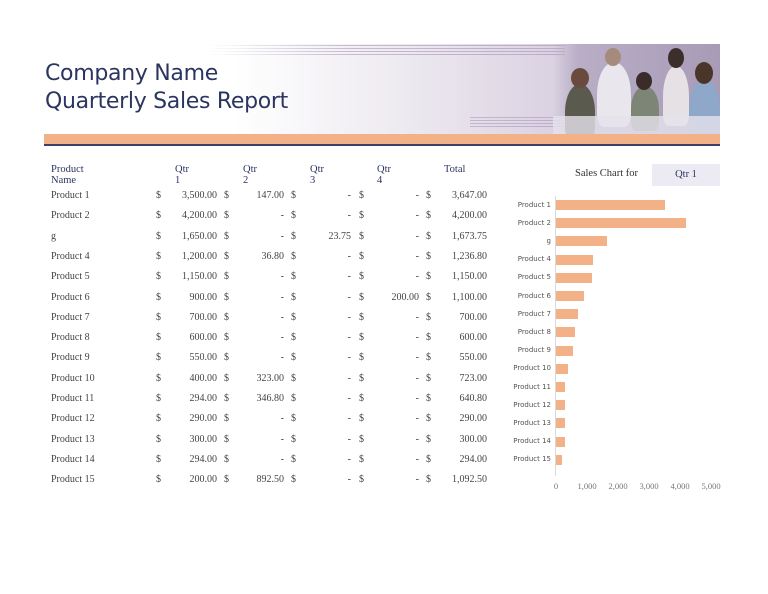 The image size is (768, 594). I want to click on q2-value-cell: 323.00, so click(270, 378).